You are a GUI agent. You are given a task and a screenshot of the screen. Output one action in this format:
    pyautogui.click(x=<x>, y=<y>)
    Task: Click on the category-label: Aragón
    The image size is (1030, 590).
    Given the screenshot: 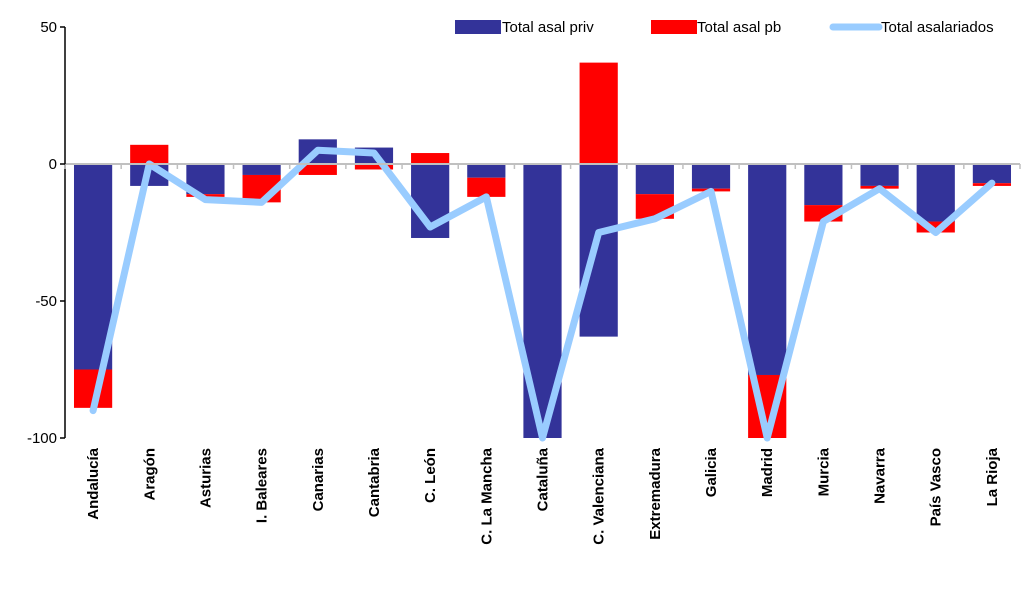 What is the action you would take?
    pyautogui.click(x=149, y=474)
    